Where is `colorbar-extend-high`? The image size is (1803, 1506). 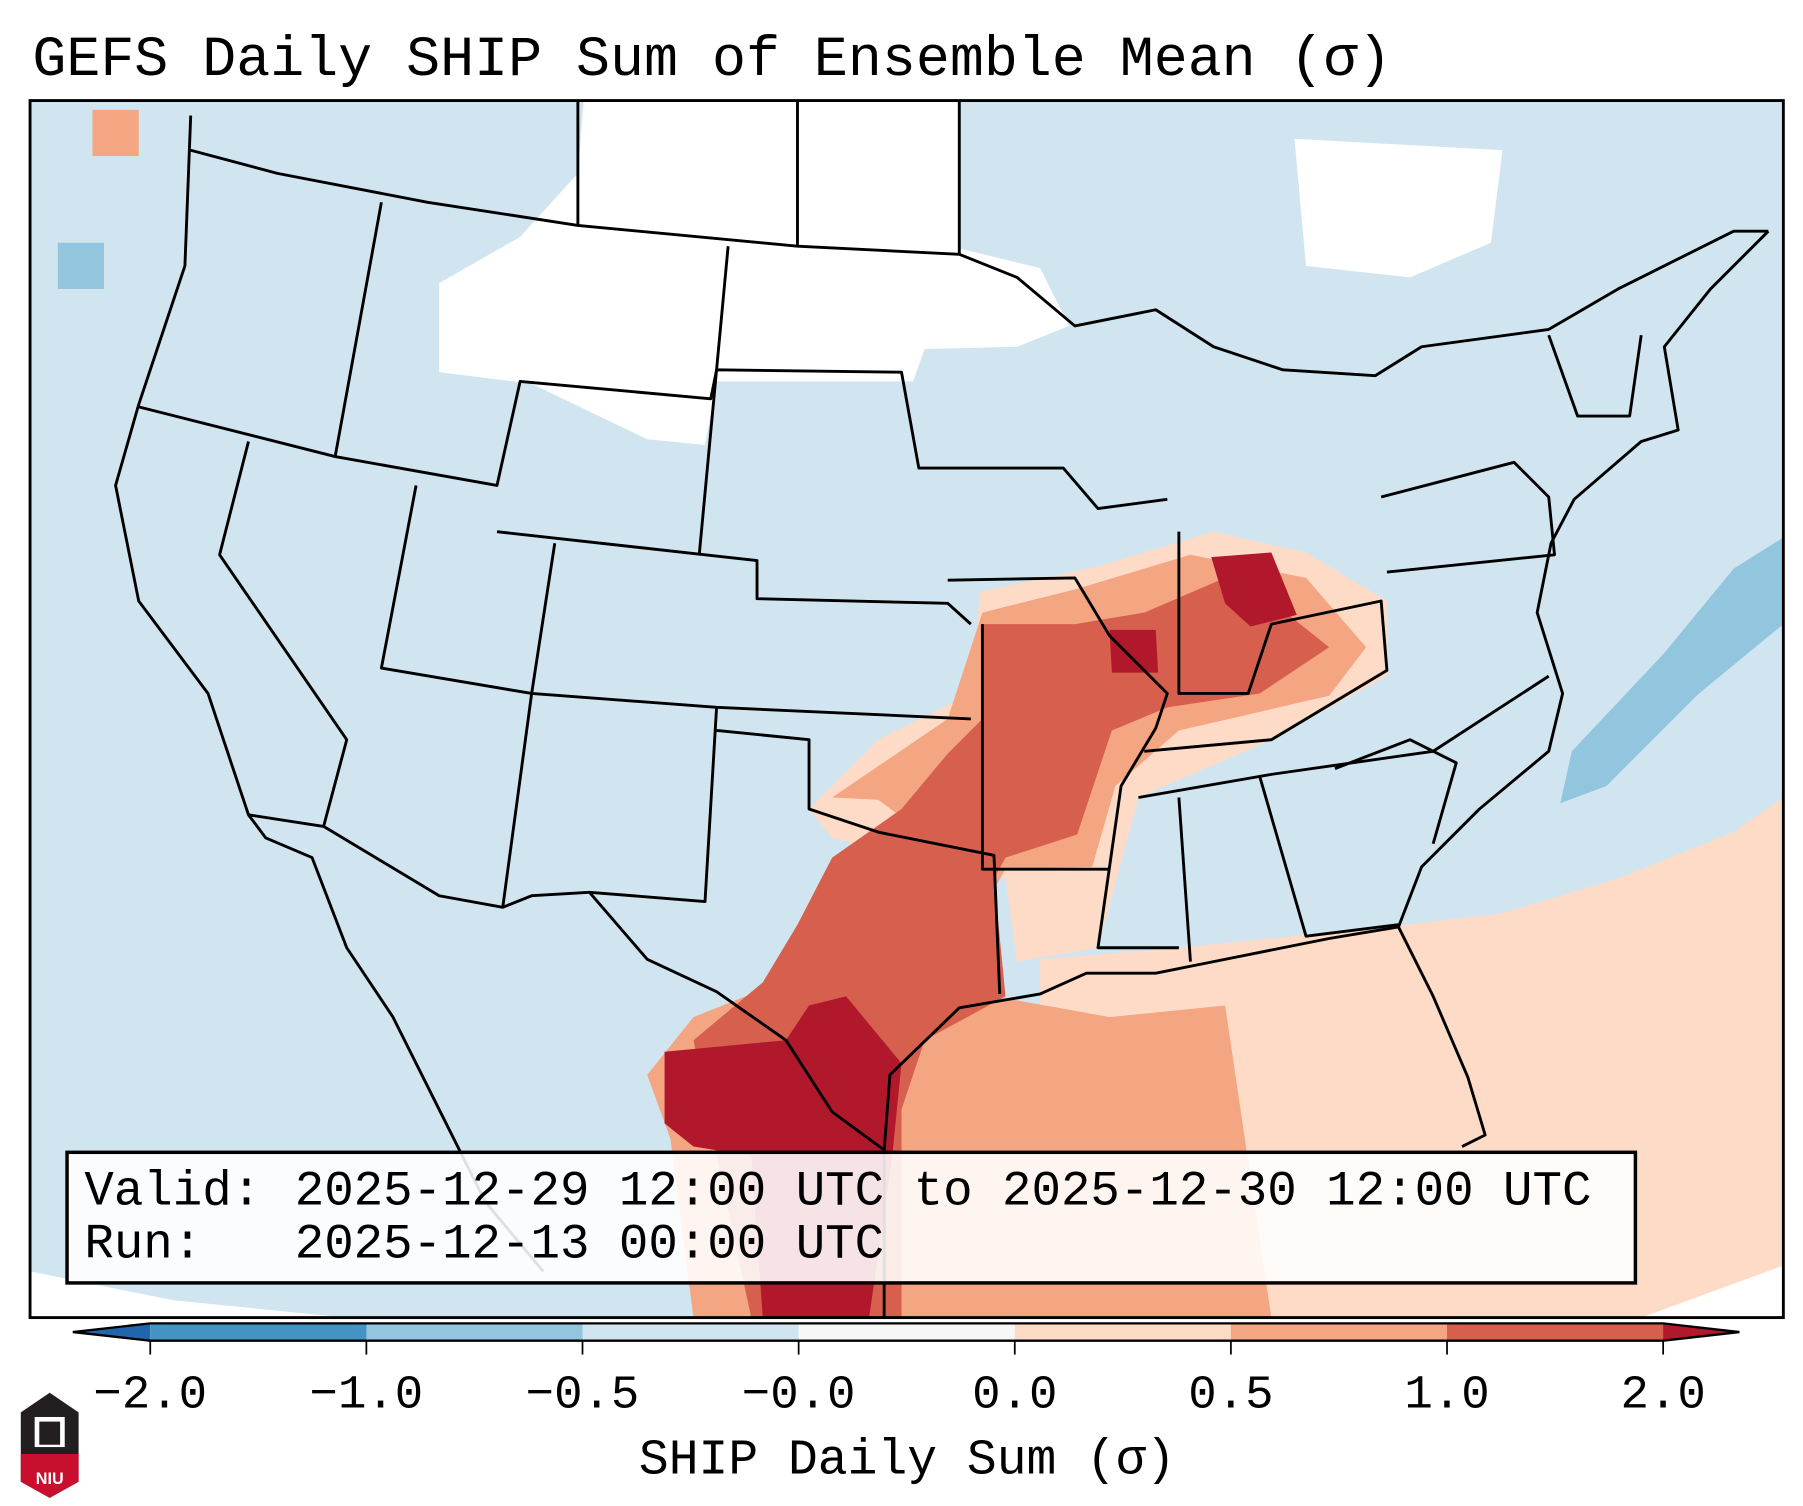
colorbar-extend-high is located at coordinates (1701, 1332).